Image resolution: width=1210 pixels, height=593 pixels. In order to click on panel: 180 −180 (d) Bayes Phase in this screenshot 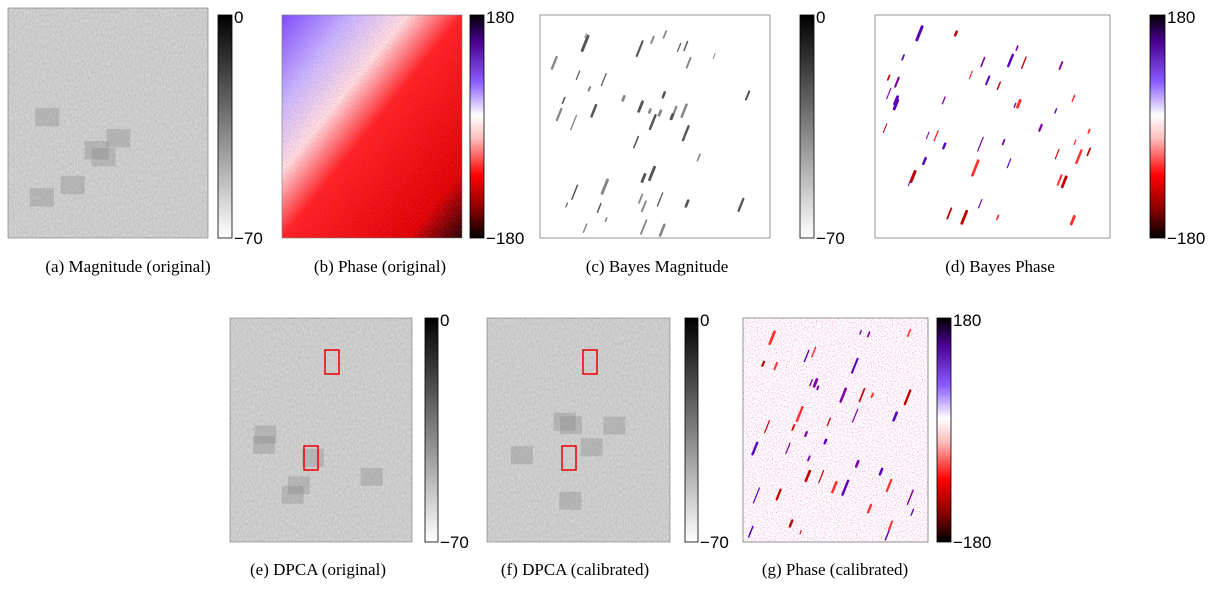, I will do `click(1039, 142)`.